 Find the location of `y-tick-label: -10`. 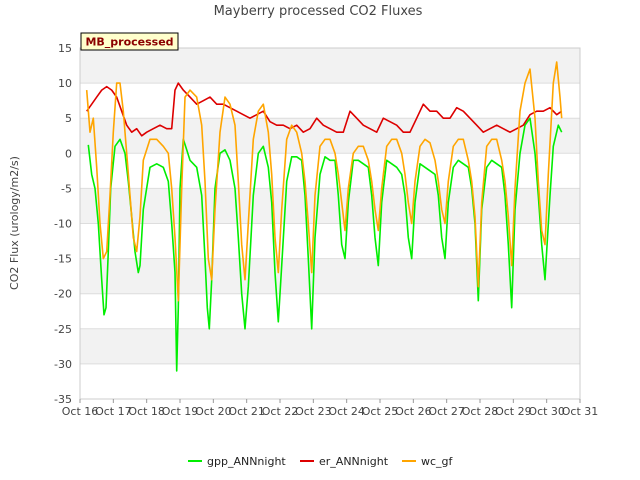

y-tick-label: -10 is located at coordinates (63, 224).